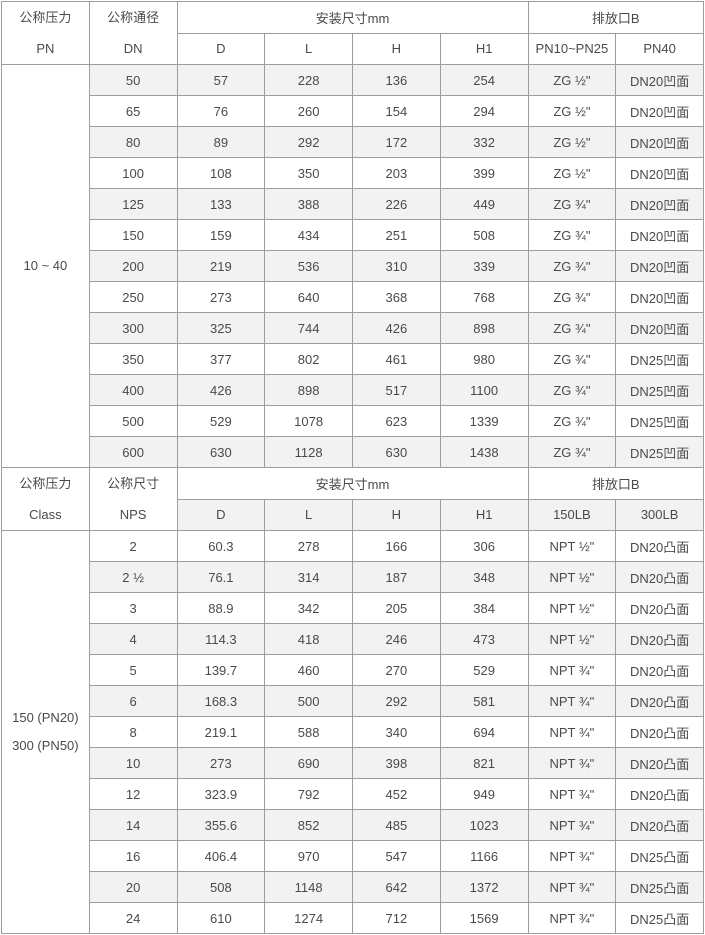 The width and height of the screenshot is (705, 935). What do you see at coordinates (133, 499) in the screenshot?
I see `nominal-size-header-cell: 公称尺寸 NPS` at bounding box center [133, 499].